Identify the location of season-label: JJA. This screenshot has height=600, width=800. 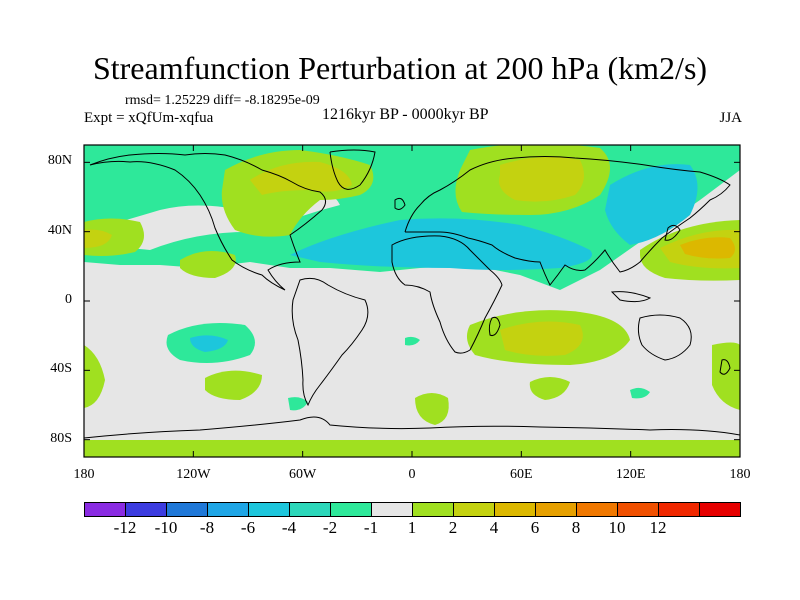
(730, 118).